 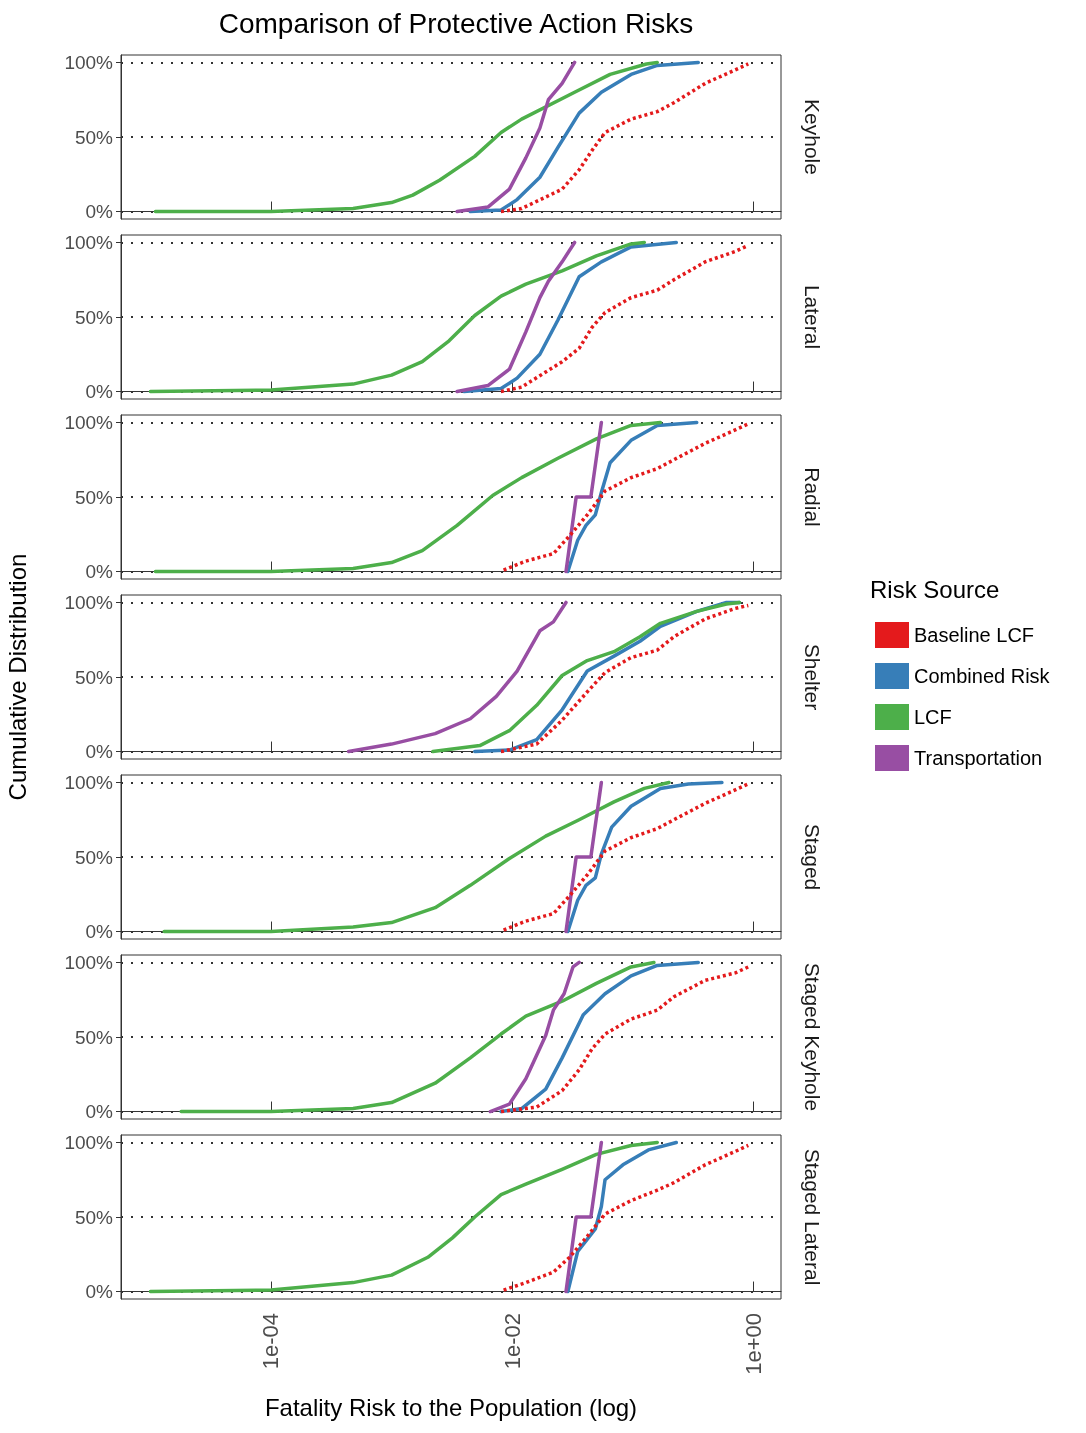 What do you see at coordinates (812, 1217) in the screenshot?
I see `y2-axis-title: Staged Lateral` at bounding box center [812, 1217].